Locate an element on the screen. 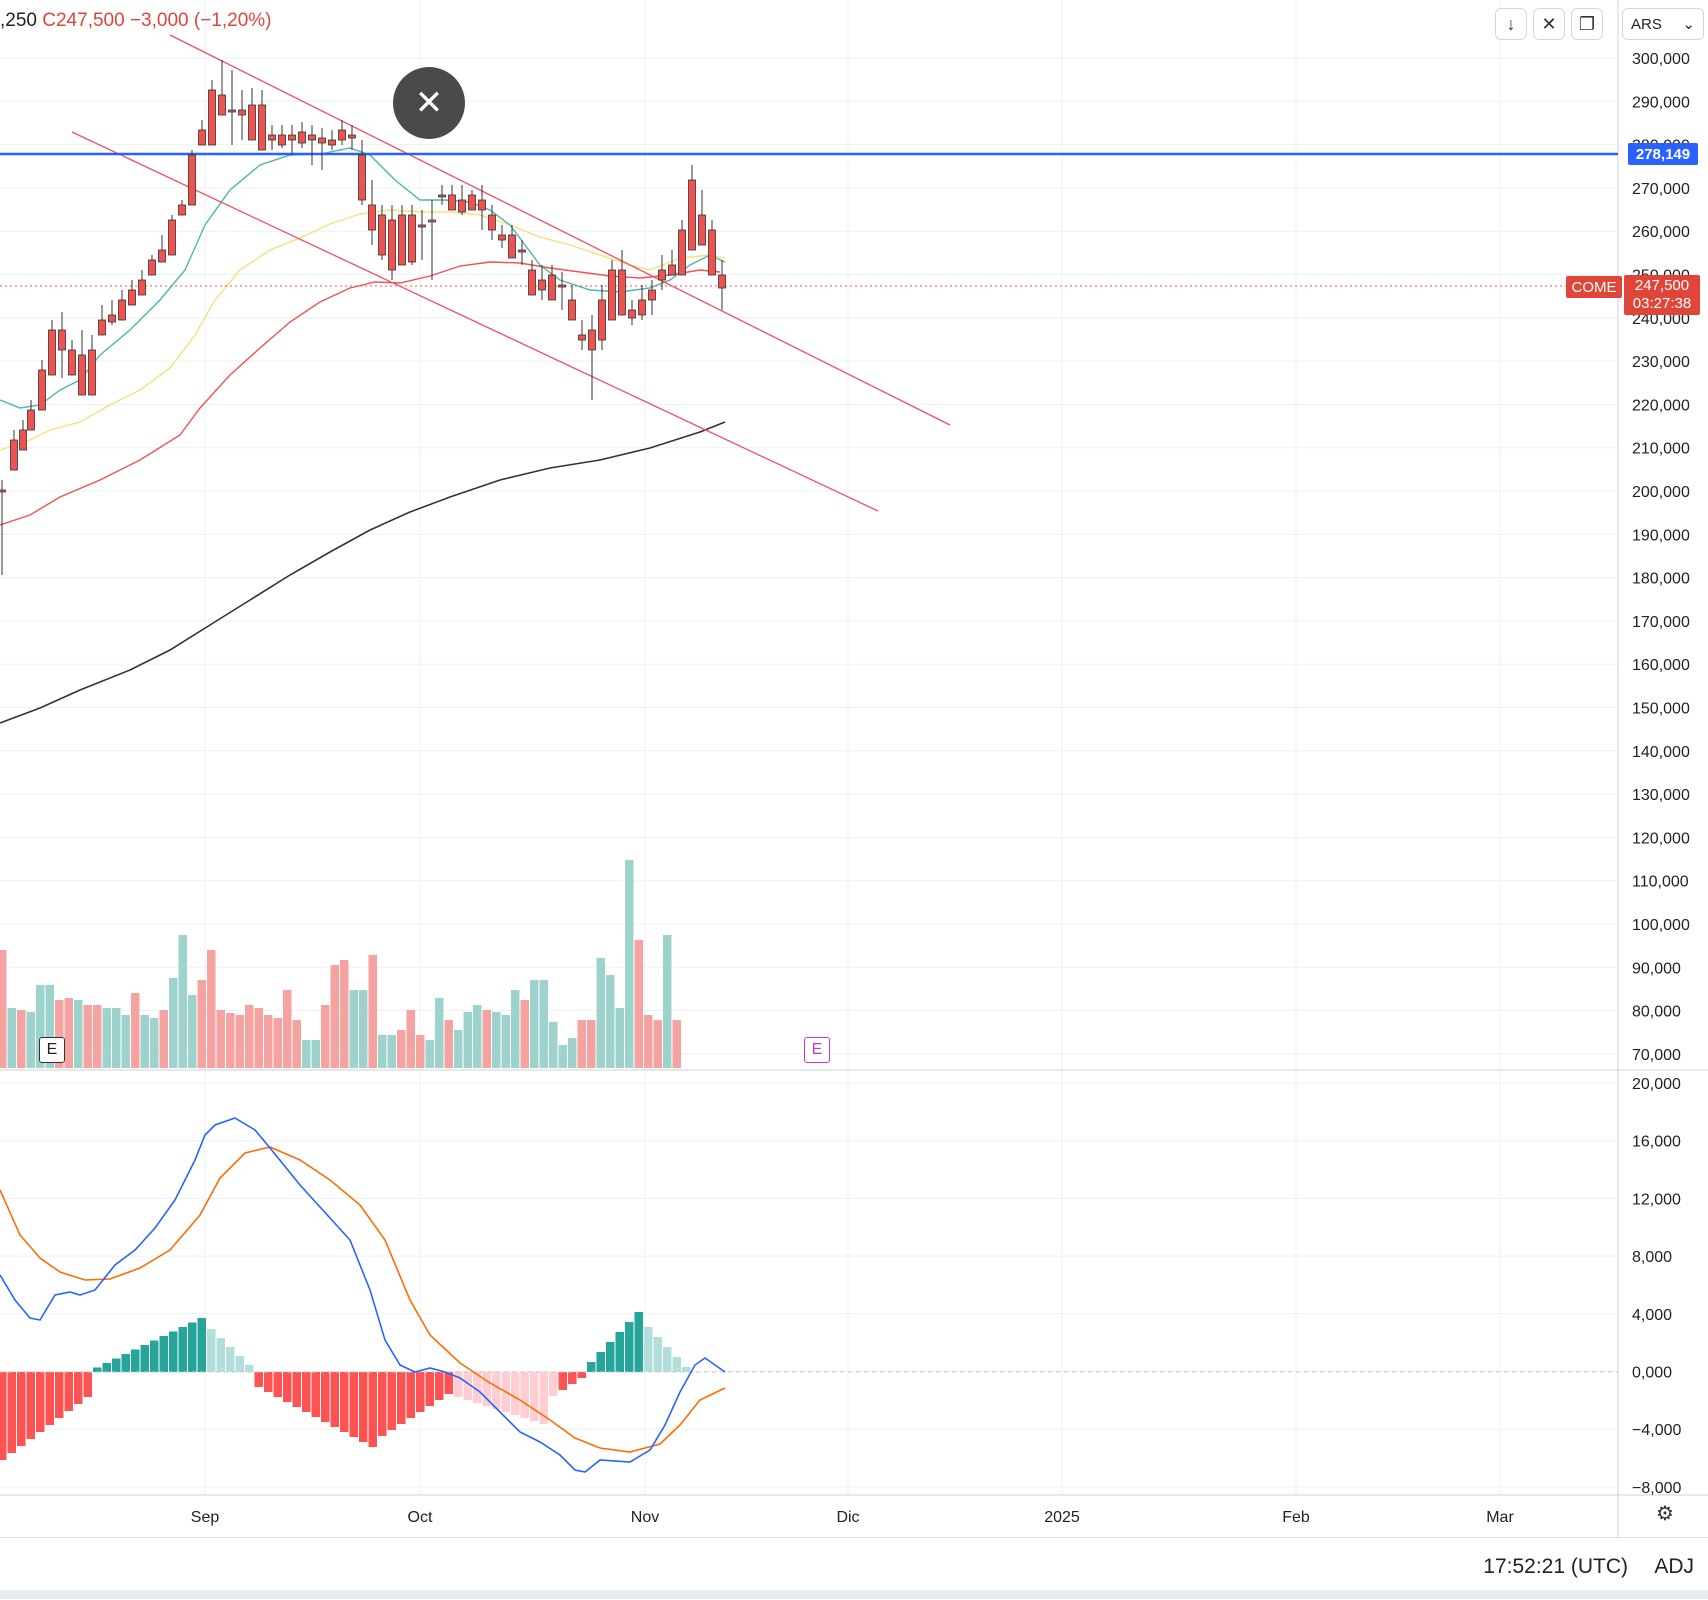 This screenshot has width=1708, height=1600. collapse-icon: ✕ is located at coordinates (1549, 24).